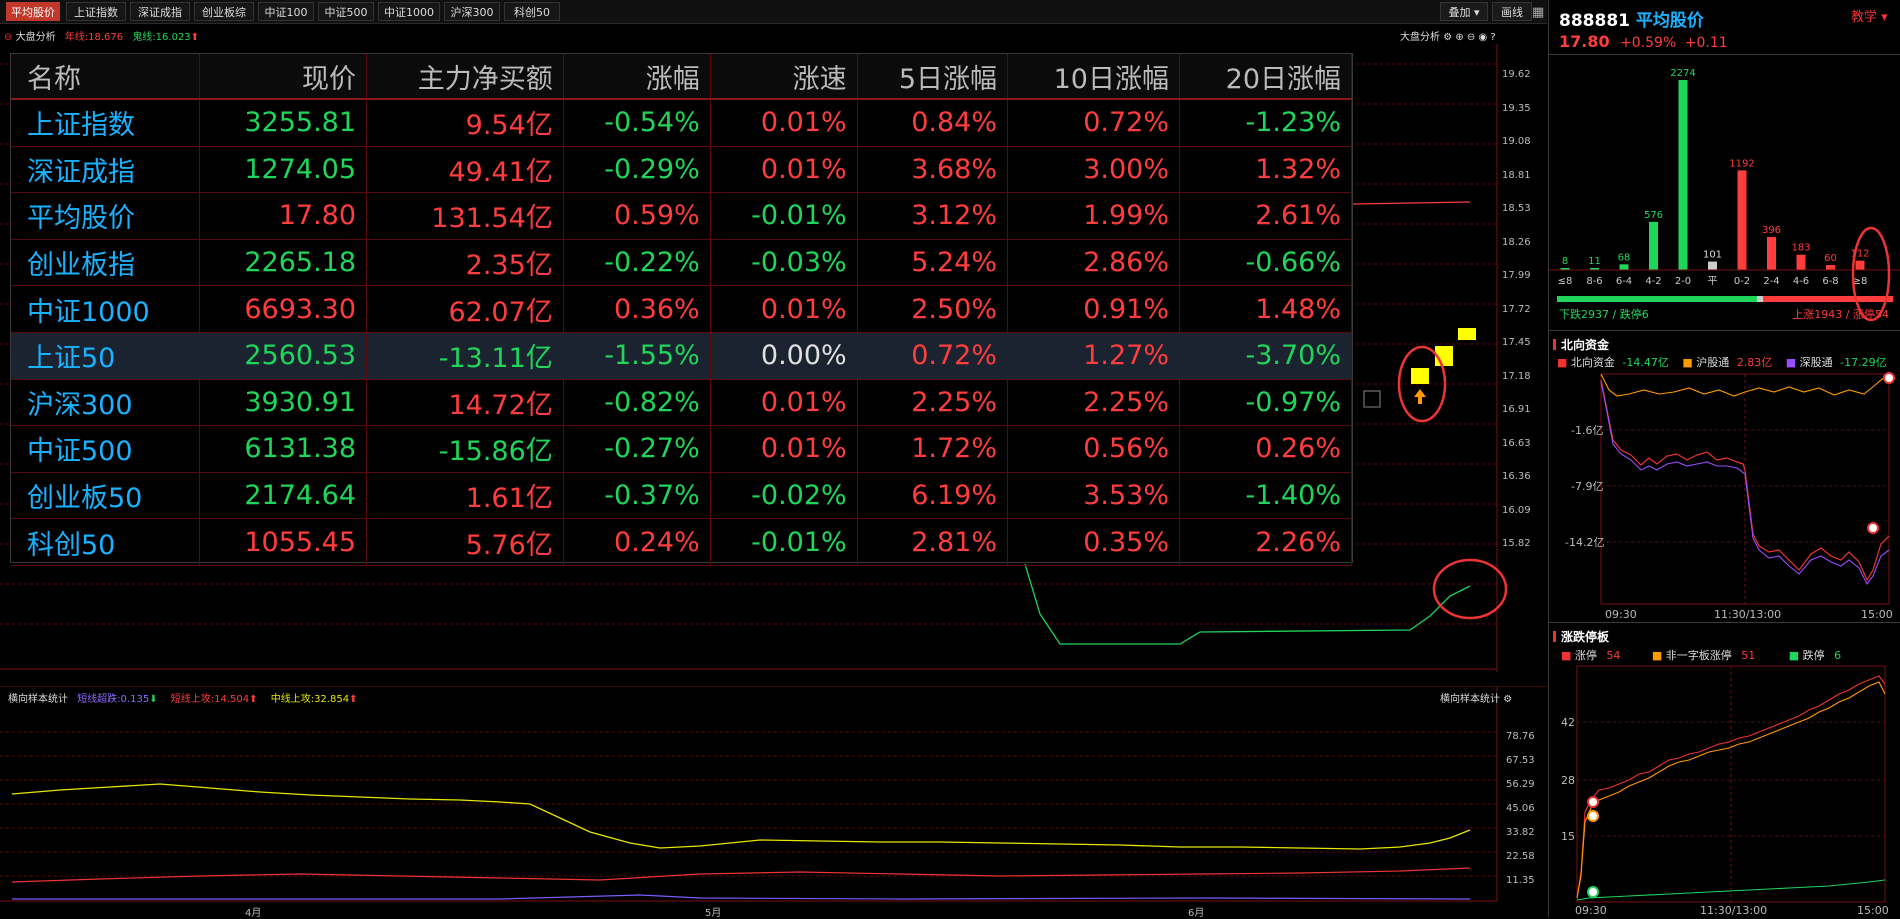 The width and height of the screenshot is (1900, 919). What do you see at coordinates (105, 263) in the screenshot?
I see `cell-name: 创业板指` at bounding box center [105, 263].